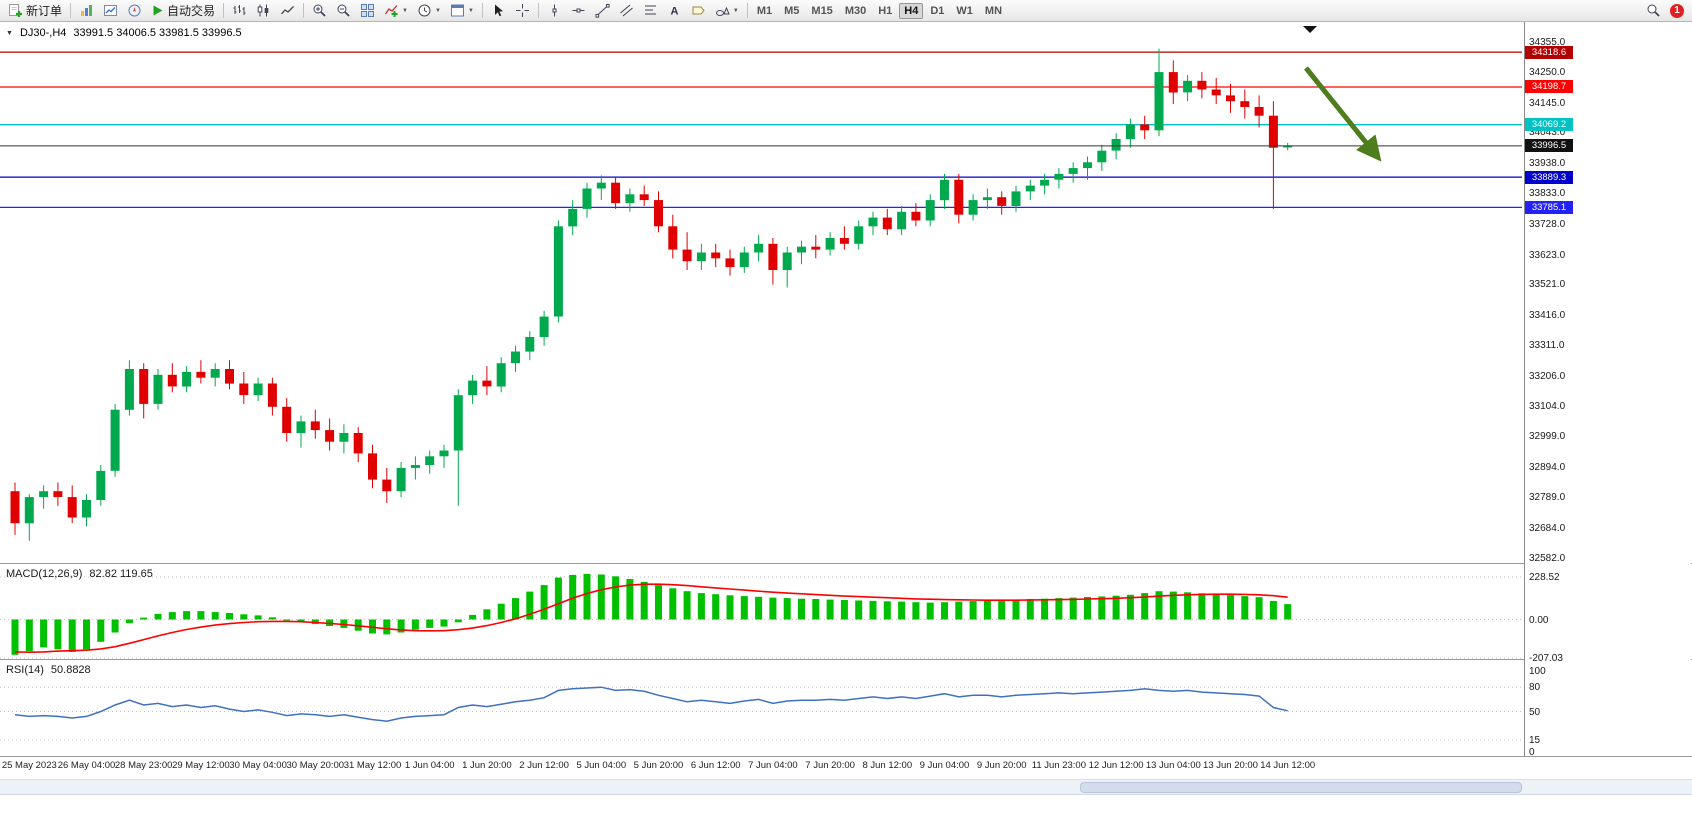 The height and width of the screenshot is (839, 1692). I want to click on price-axis-tick: 34355.0, so click(1547, 42).